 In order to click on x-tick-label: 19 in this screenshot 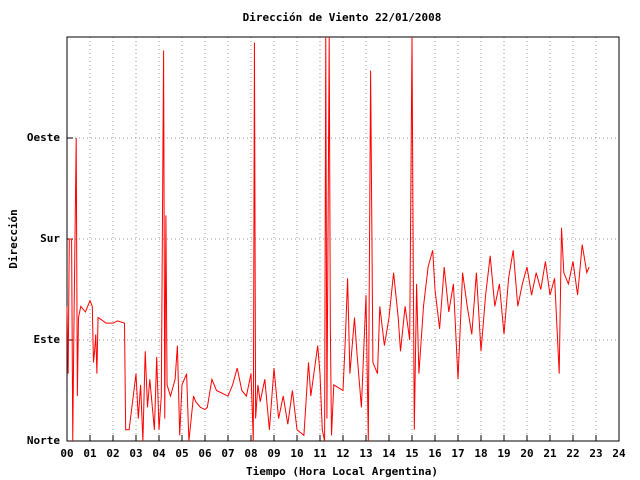, I will do `click(503, 453)`.